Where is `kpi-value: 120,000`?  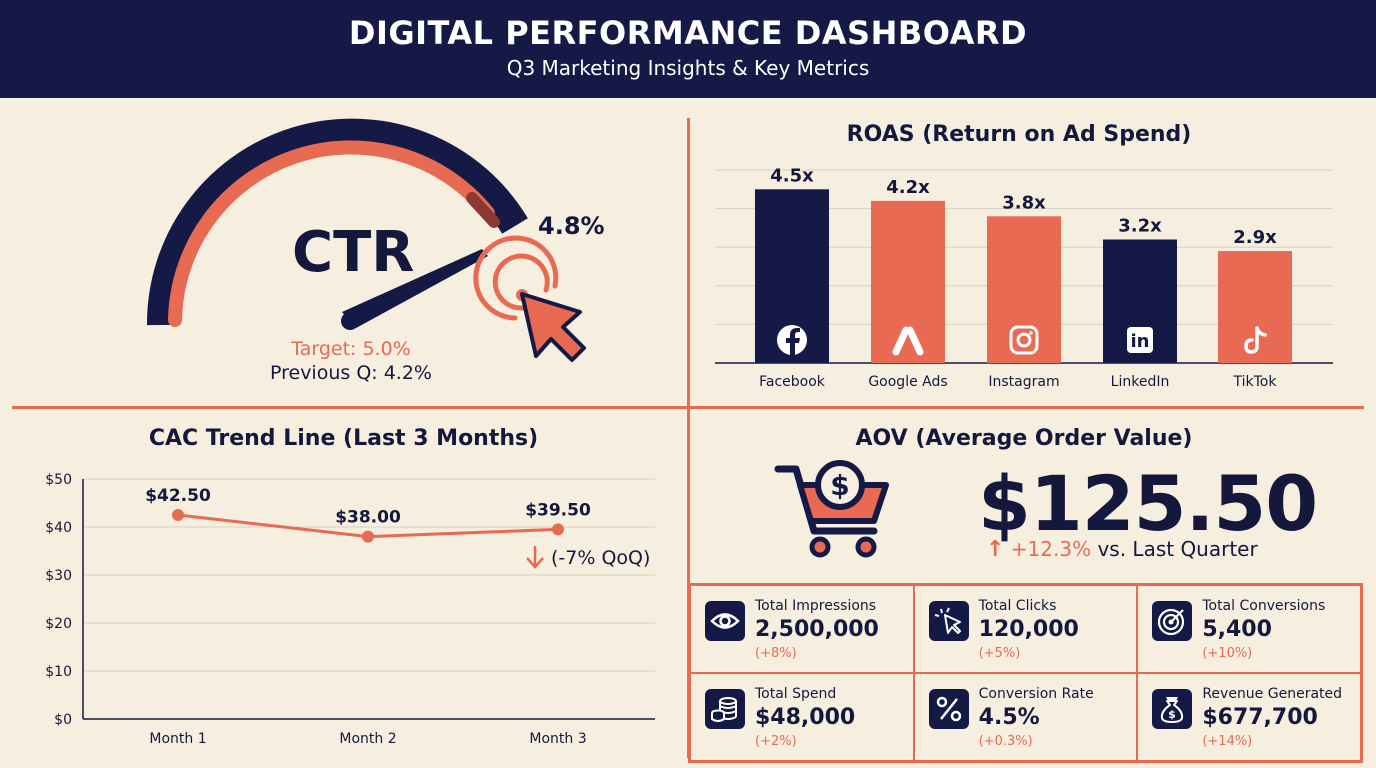 kpi-value: 120,000 is located at coordinates (1028, 629).